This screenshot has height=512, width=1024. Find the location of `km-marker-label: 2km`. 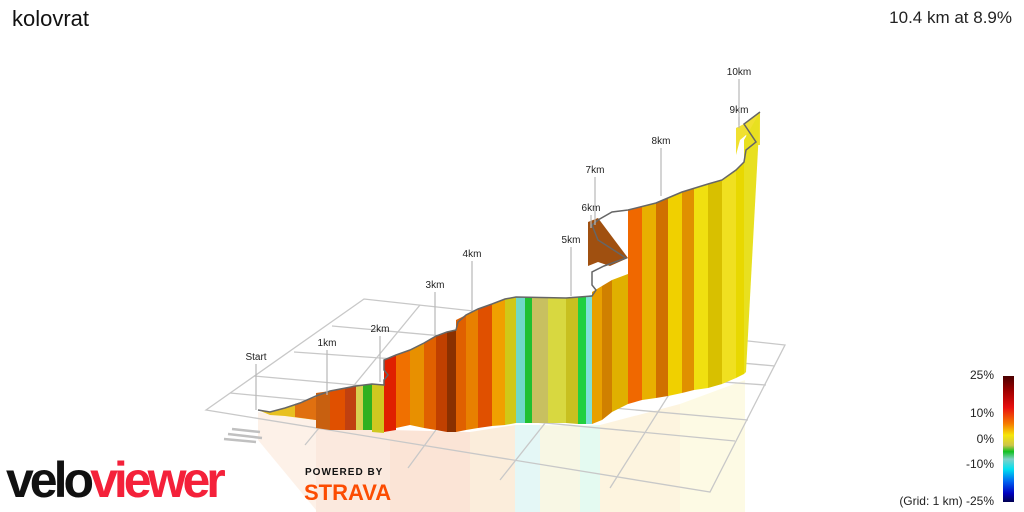

km-marker-label: 2km is located at coordinates (380, 329).